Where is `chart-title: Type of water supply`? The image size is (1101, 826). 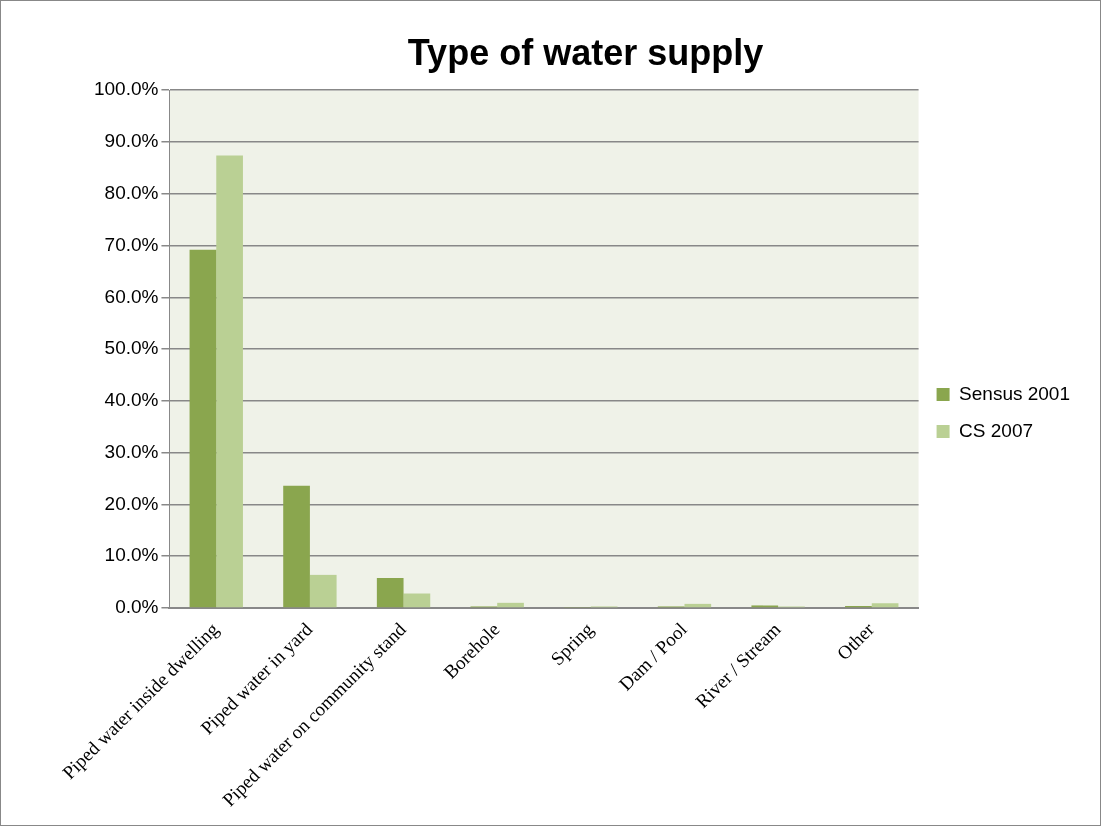 chart-title: Type of water supply is located at coordinates (585, 52).